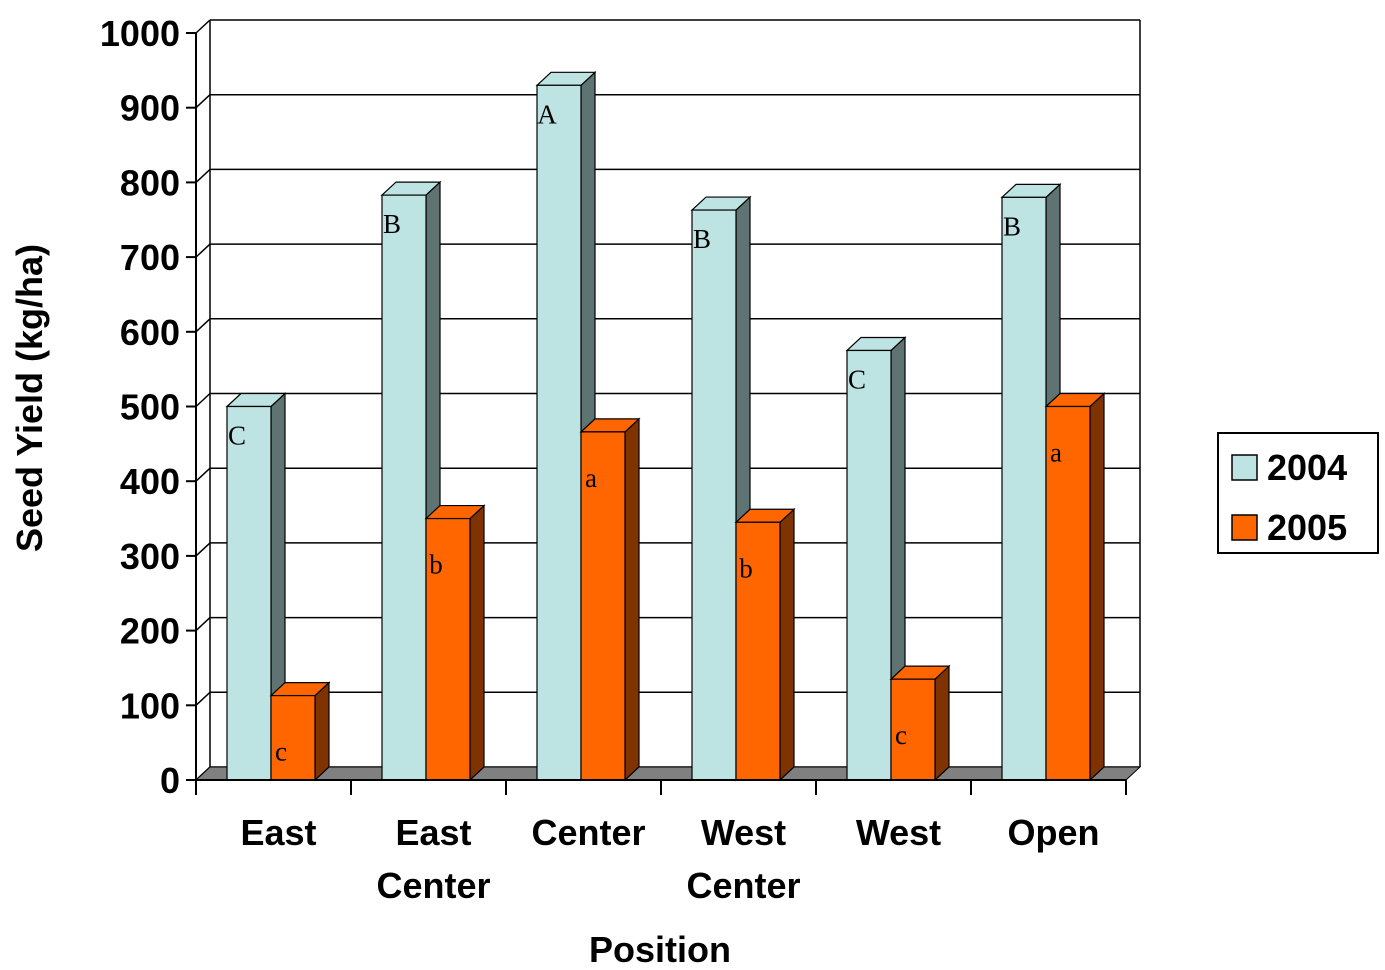 Image resolution: width=1385 pixels, height=970 pixels. Describe the element at coordinates (150, 257) in the screenshot. I see `y-tick-label: 700` at that location.